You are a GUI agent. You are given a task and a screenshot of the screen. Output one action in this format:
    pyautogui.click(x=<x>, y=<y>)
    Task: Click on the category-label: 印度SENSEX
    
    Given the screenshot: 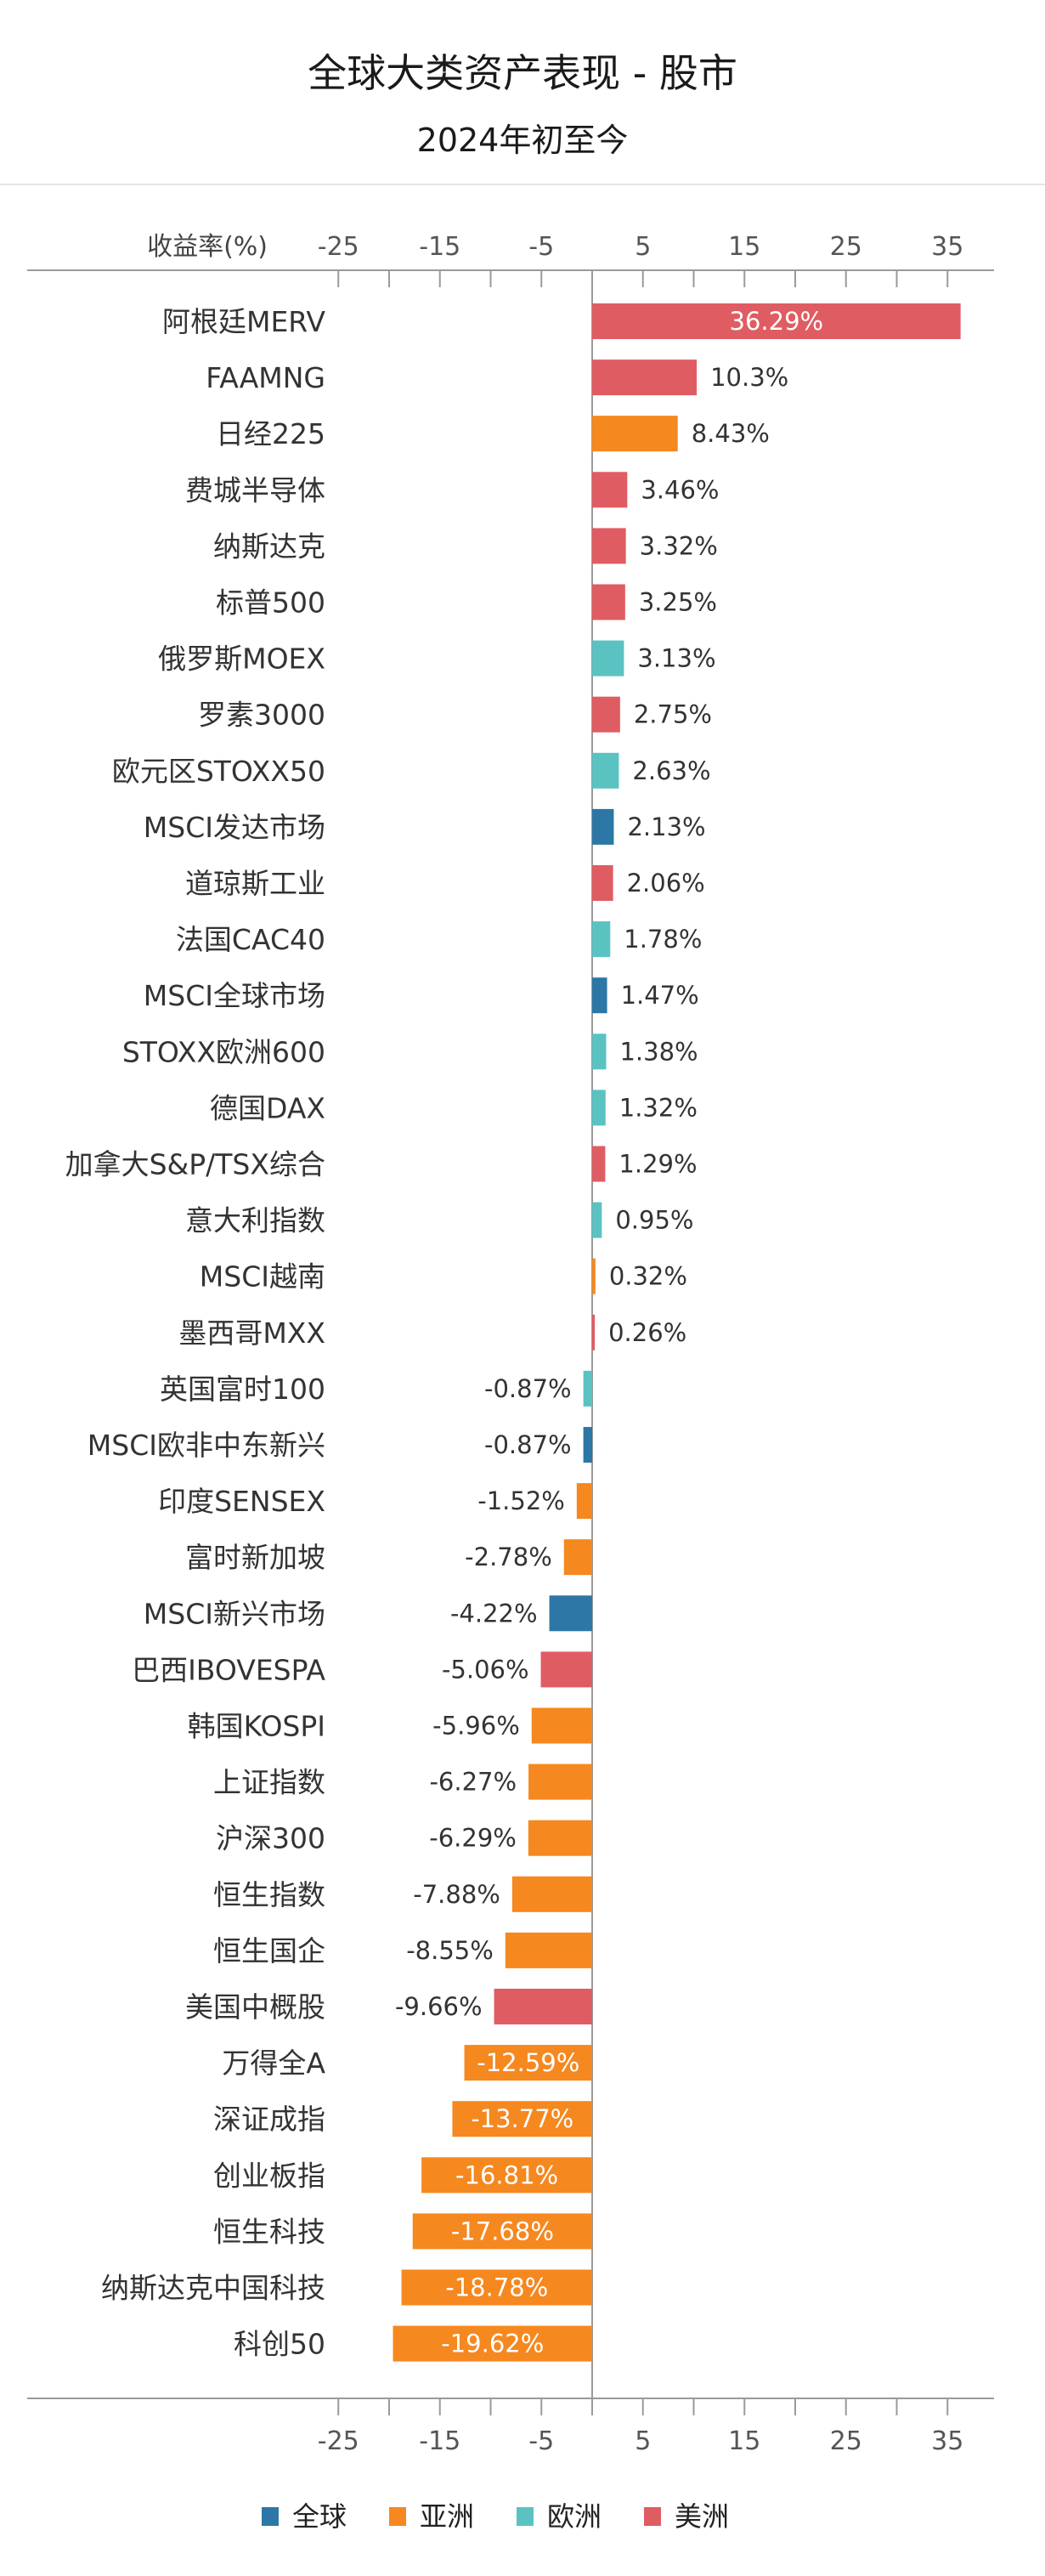 What is the action you would take?
    pyautogui.click(x=241, y=1501)
    